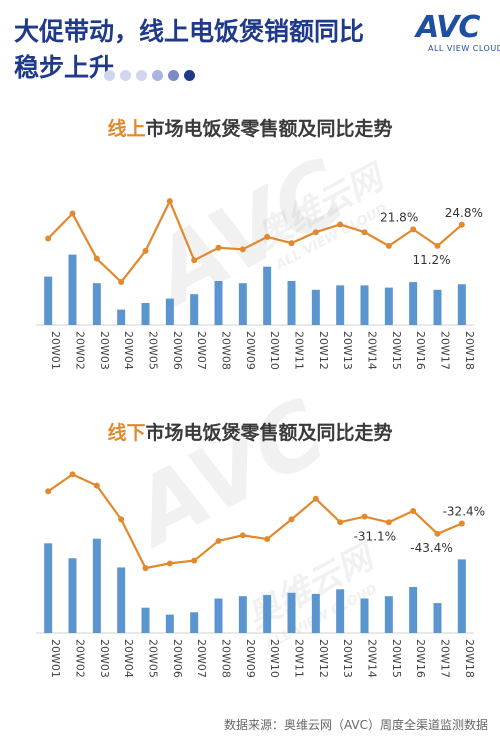 This screenshot has height=750, width=500. What do you see at coordinates (399, 217) in the screenshot?
I see `data-label-20W16: 21.8%` at bounding box center [399, 217].